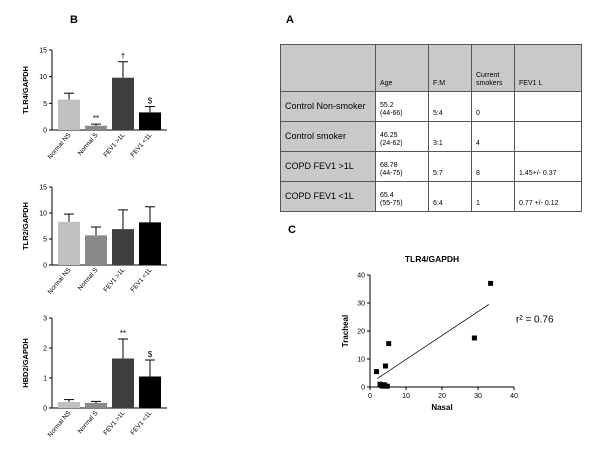  I want to click on table-cell-fm: 6:4, so click(450, 196).